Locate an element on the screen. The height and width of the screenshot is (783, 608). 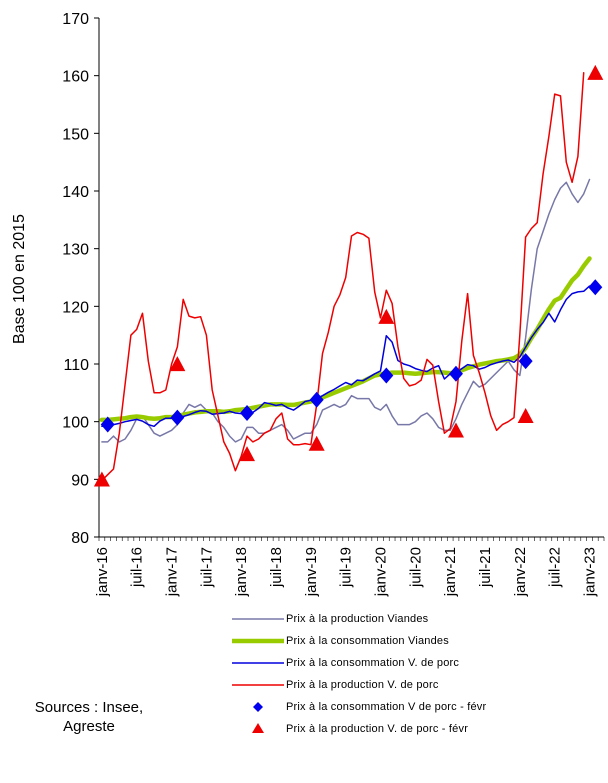
x-tick-label: juil-22 is located at coordinates (555, 567).